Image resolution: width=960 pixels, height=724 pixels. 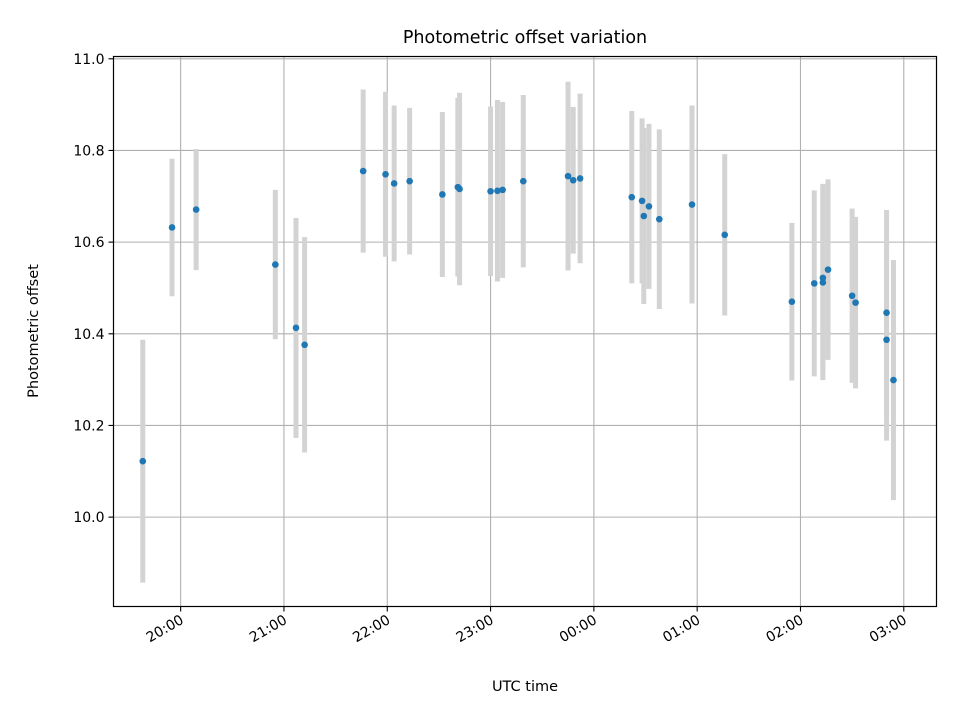 I want to click on y-axis-label: Photometric offset, so click(x=34, y=331).